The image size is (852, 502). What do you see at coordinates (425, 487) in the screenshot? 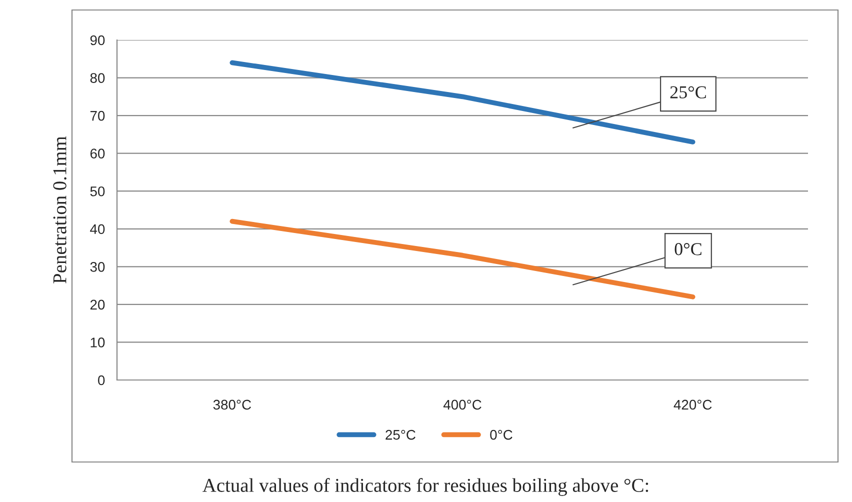
I see `x-axis-title: Actual values of indicators for residues boiling above °C:` at bounding box center [425, 487].